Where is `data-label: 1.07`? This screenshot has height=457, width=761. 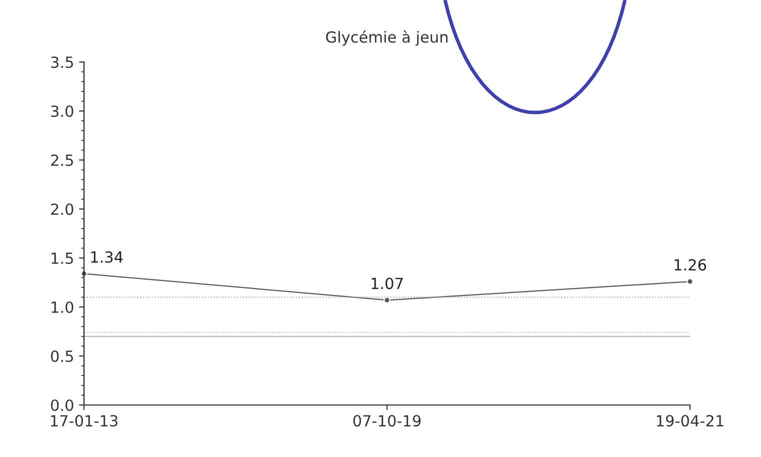 data-label: 1.07 is located at coordinates (387, 284).